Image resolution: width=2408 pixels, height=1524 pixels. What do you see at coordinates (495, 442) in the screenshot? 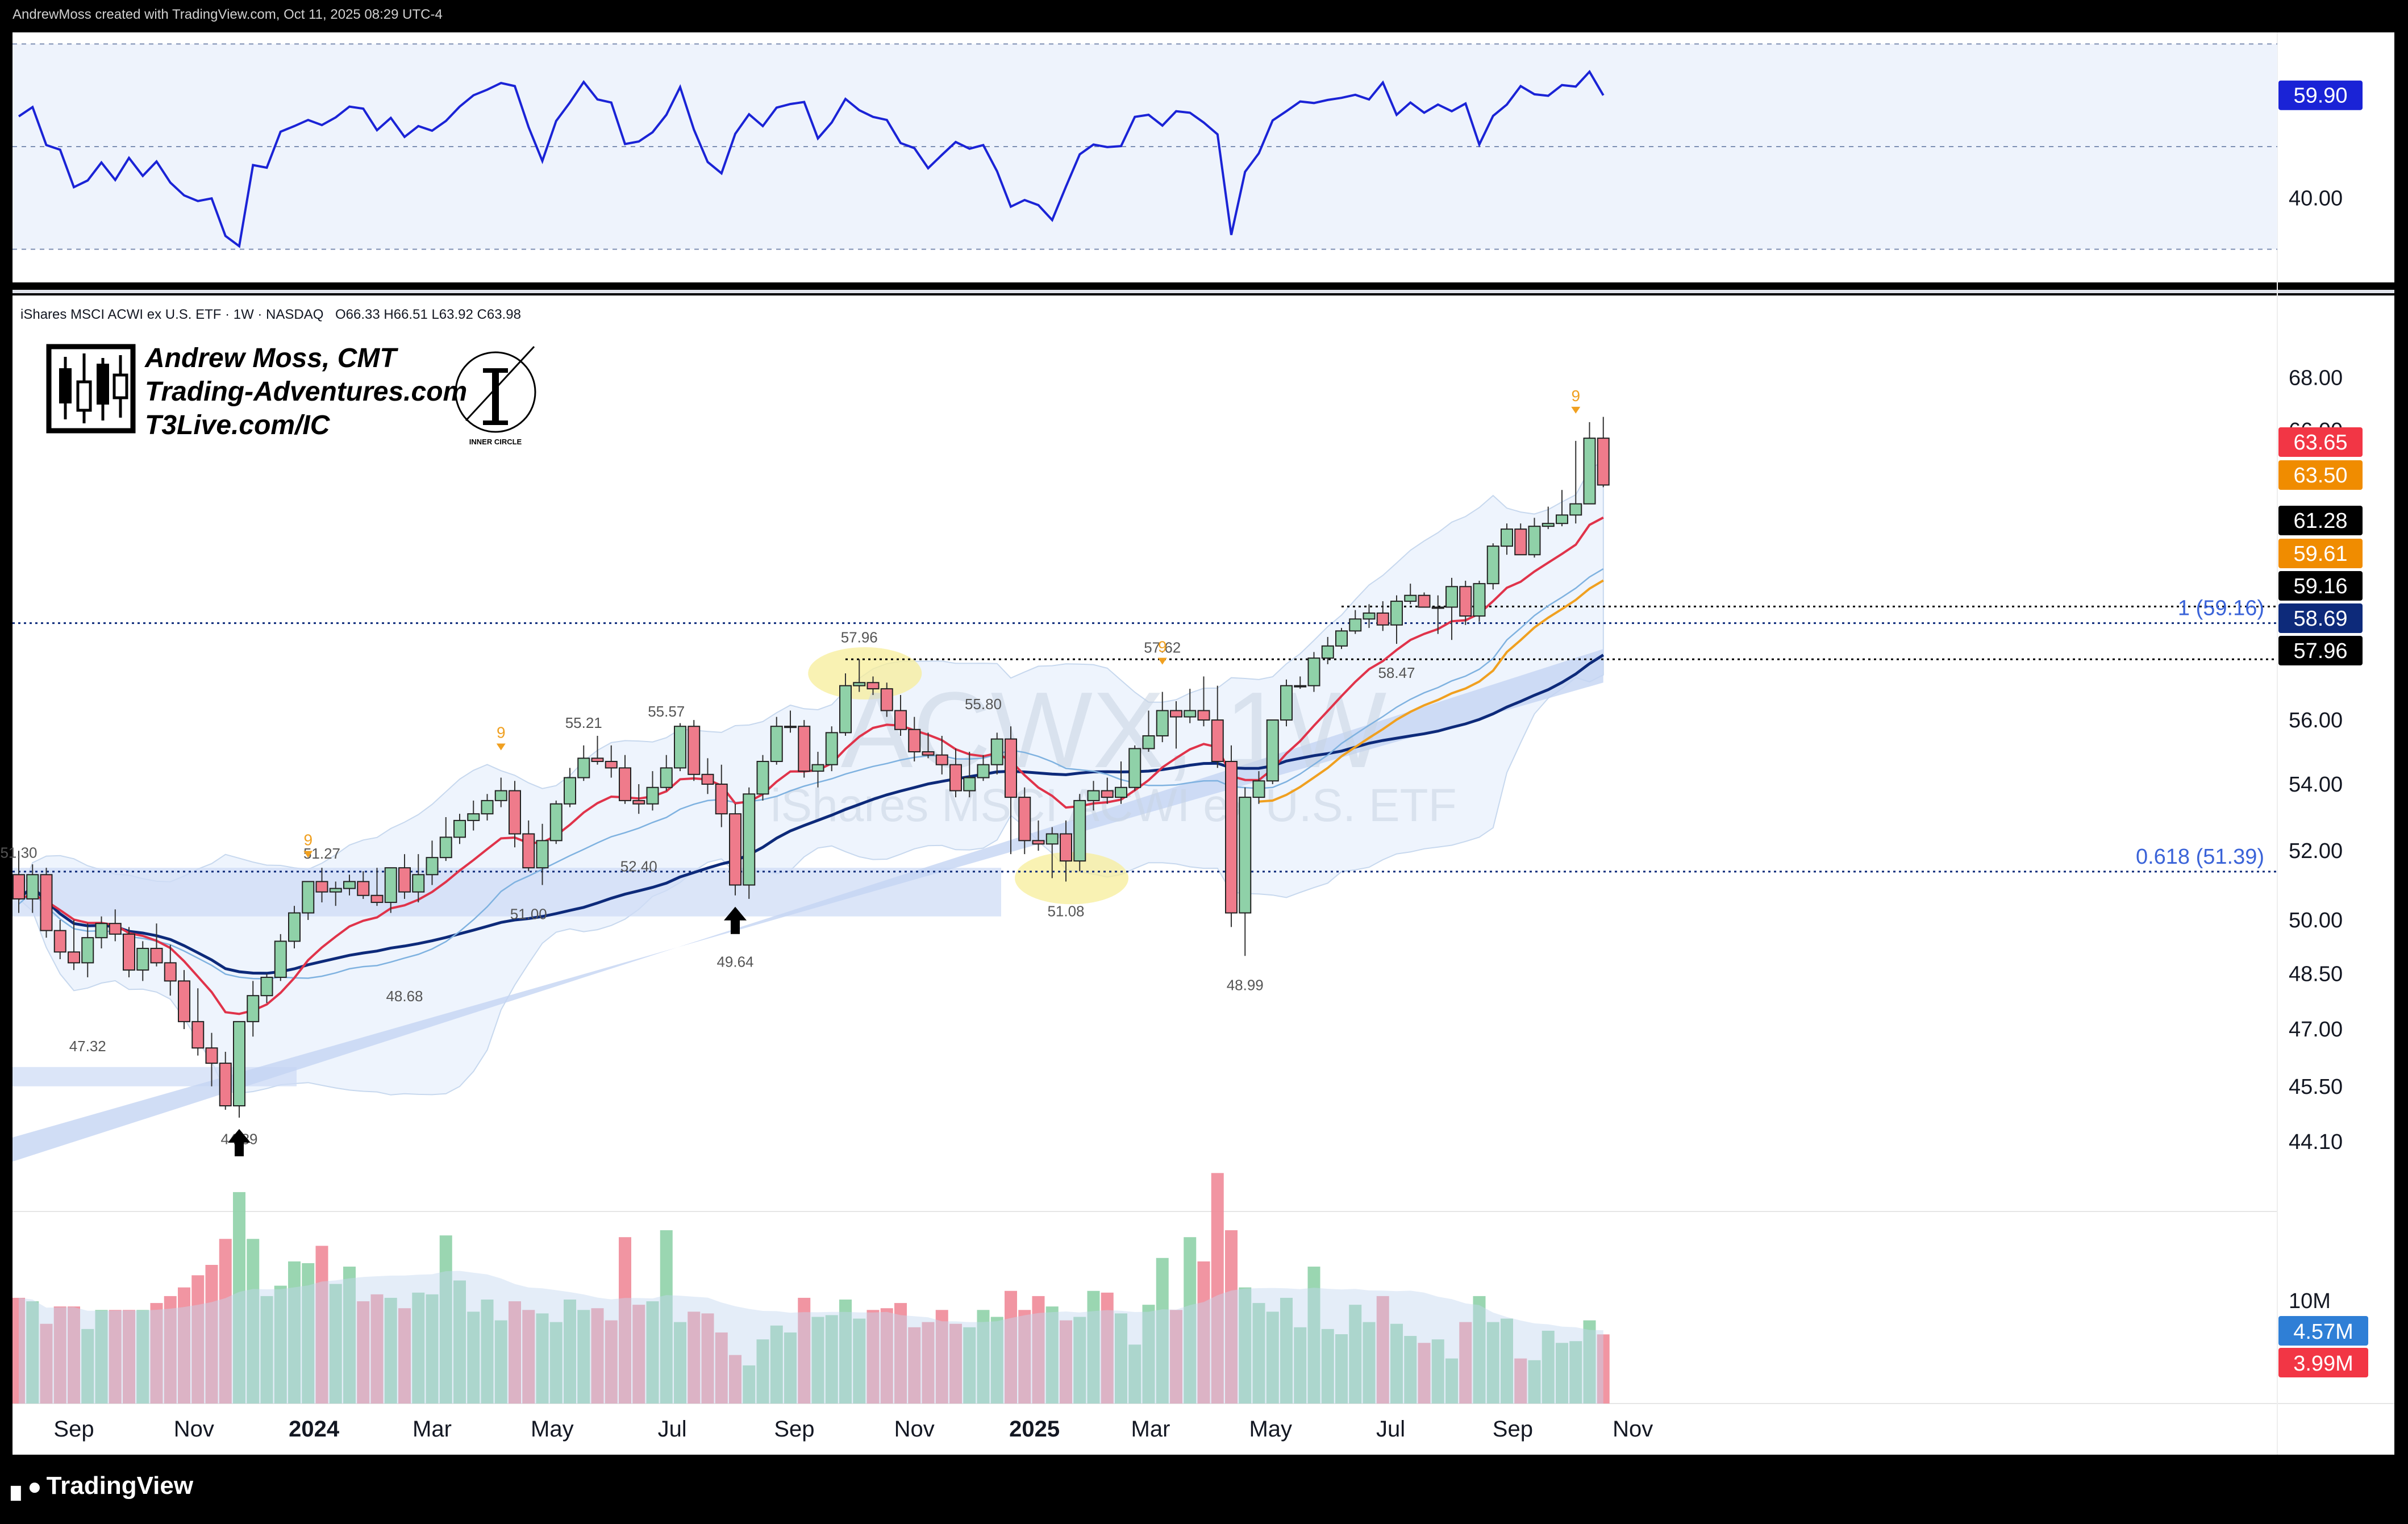
I see `svg-text: INNER CIRCLE` at bounding box center [495, 442].